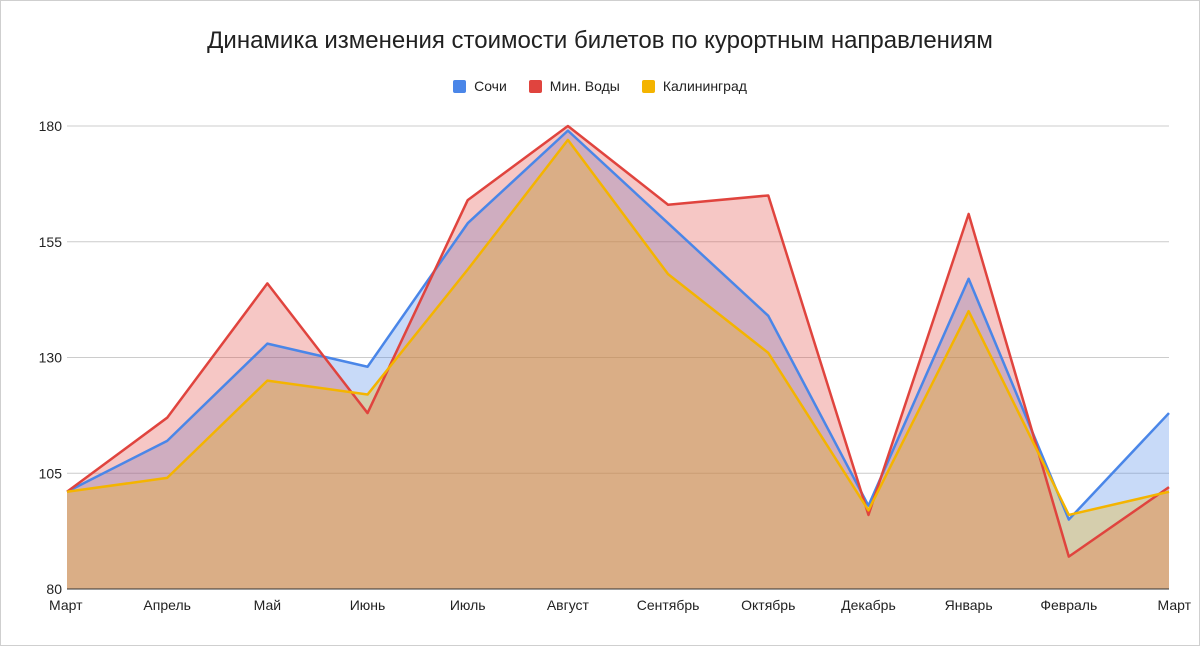  What do you see at coordinates (1068, 605) in the screenshot?
I see `x-tick-label: Февраль` at bounding box center [1068, 605].